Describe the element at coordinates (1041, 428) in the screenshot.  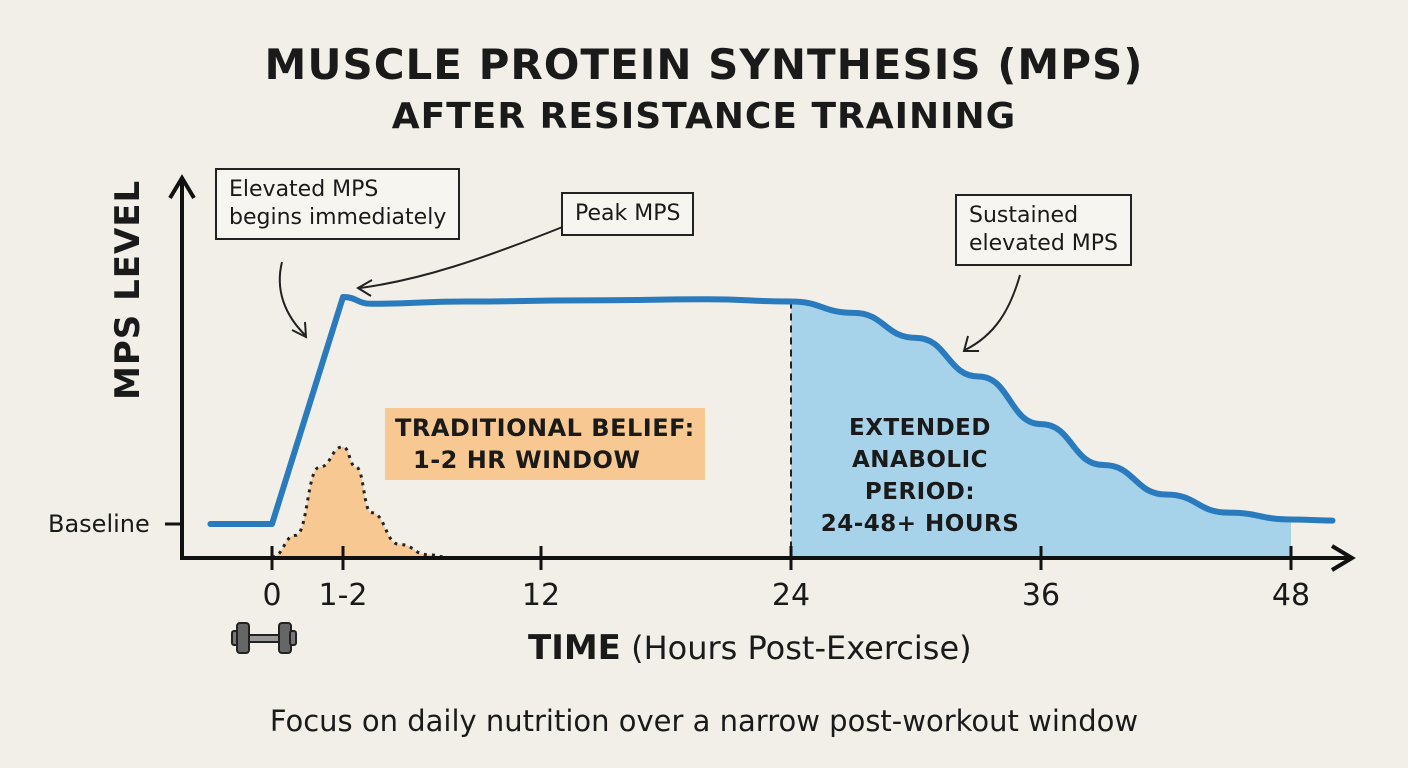
I see `extended-period-area` at that location.